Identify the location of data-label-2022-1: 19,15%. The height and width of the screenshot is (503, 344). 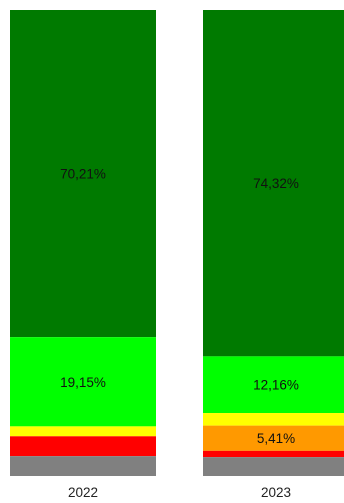
(83, 382).